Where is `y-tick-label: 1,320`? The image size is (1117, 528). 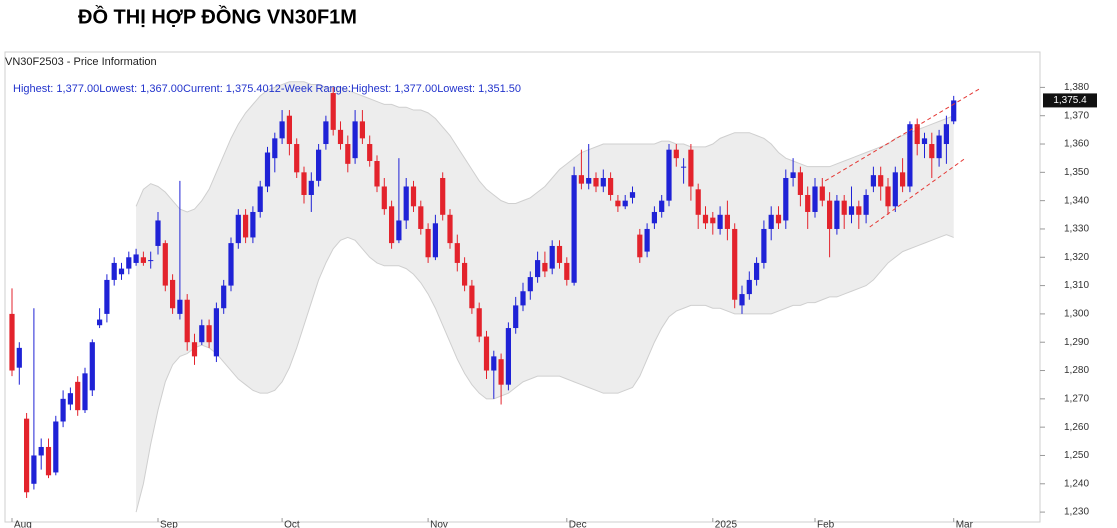 y-tick-label: 1,320 is located at coordinates (1076, 257).